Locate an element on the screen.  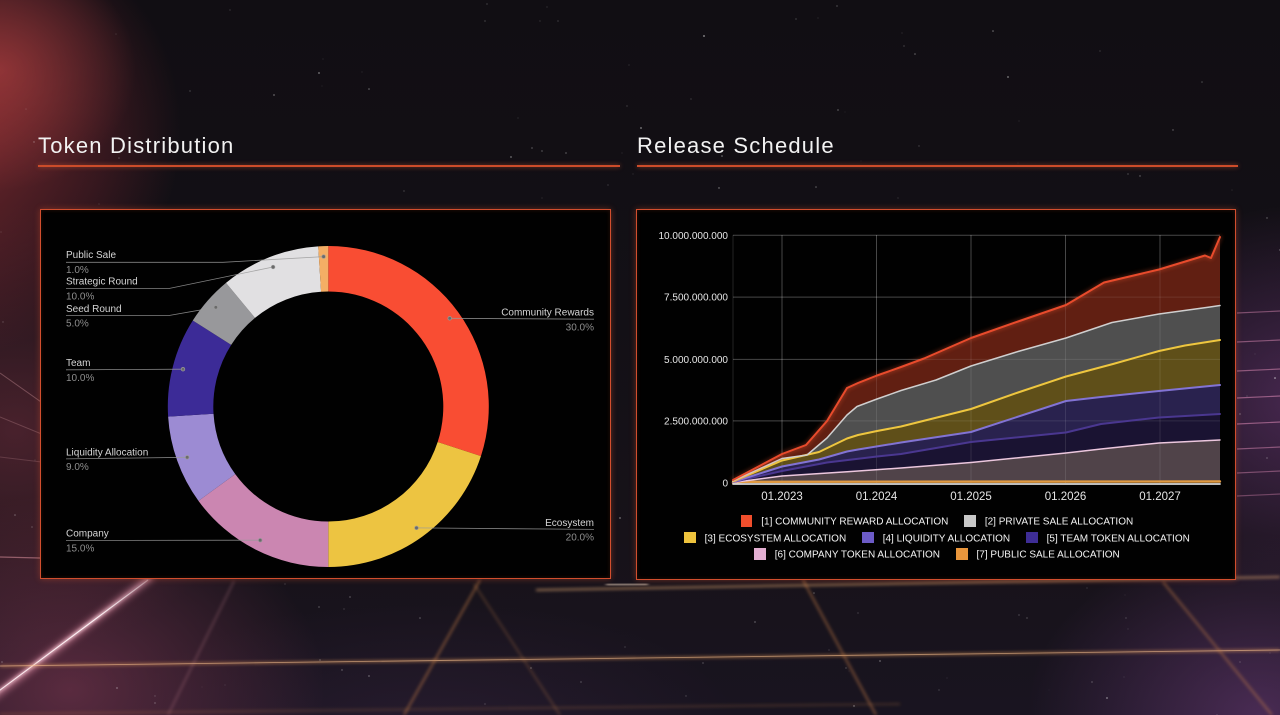
svg-text: Seed Round is located at coordinates (94, 309).